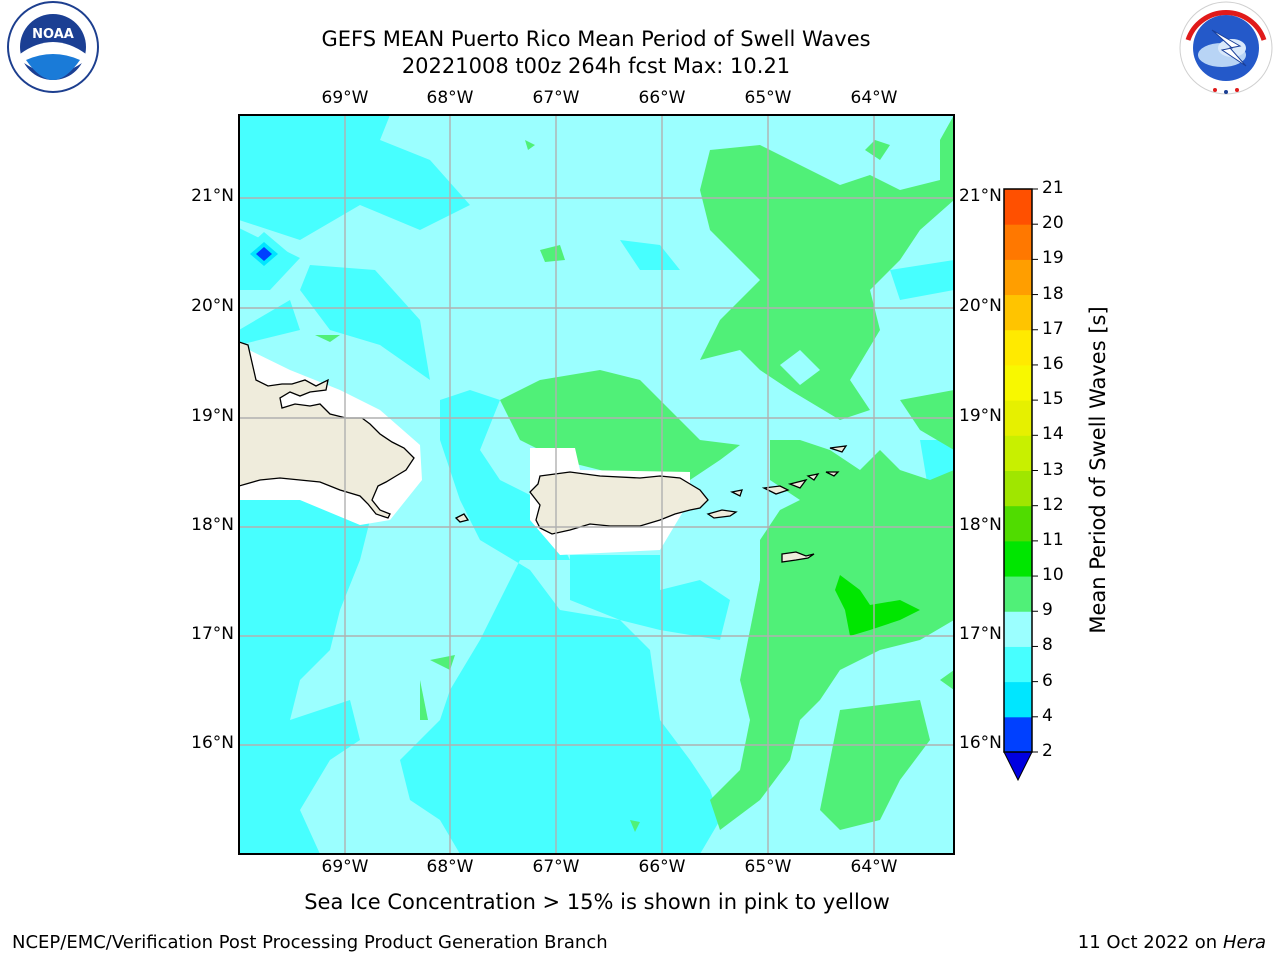  I want to click on colorbar-tick-label: 9, so click(1047, 610).